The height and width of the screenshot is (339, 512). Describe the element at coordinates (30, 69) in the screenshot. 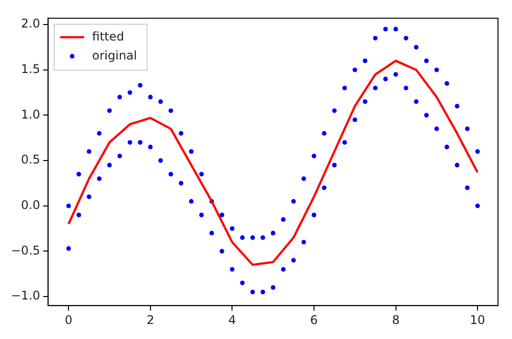

I see `y-tick-label: 1.5` at that location.